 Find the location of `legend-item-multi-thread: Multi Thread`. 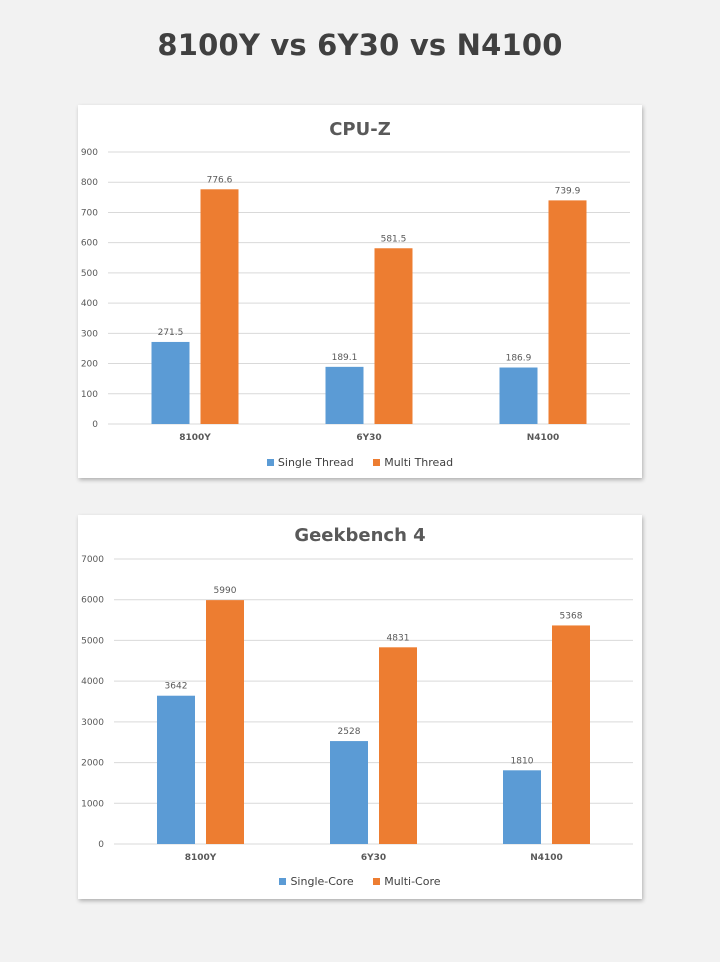

legend-item-multi-thread: Multi Thread is located at coordinates (413, 462).